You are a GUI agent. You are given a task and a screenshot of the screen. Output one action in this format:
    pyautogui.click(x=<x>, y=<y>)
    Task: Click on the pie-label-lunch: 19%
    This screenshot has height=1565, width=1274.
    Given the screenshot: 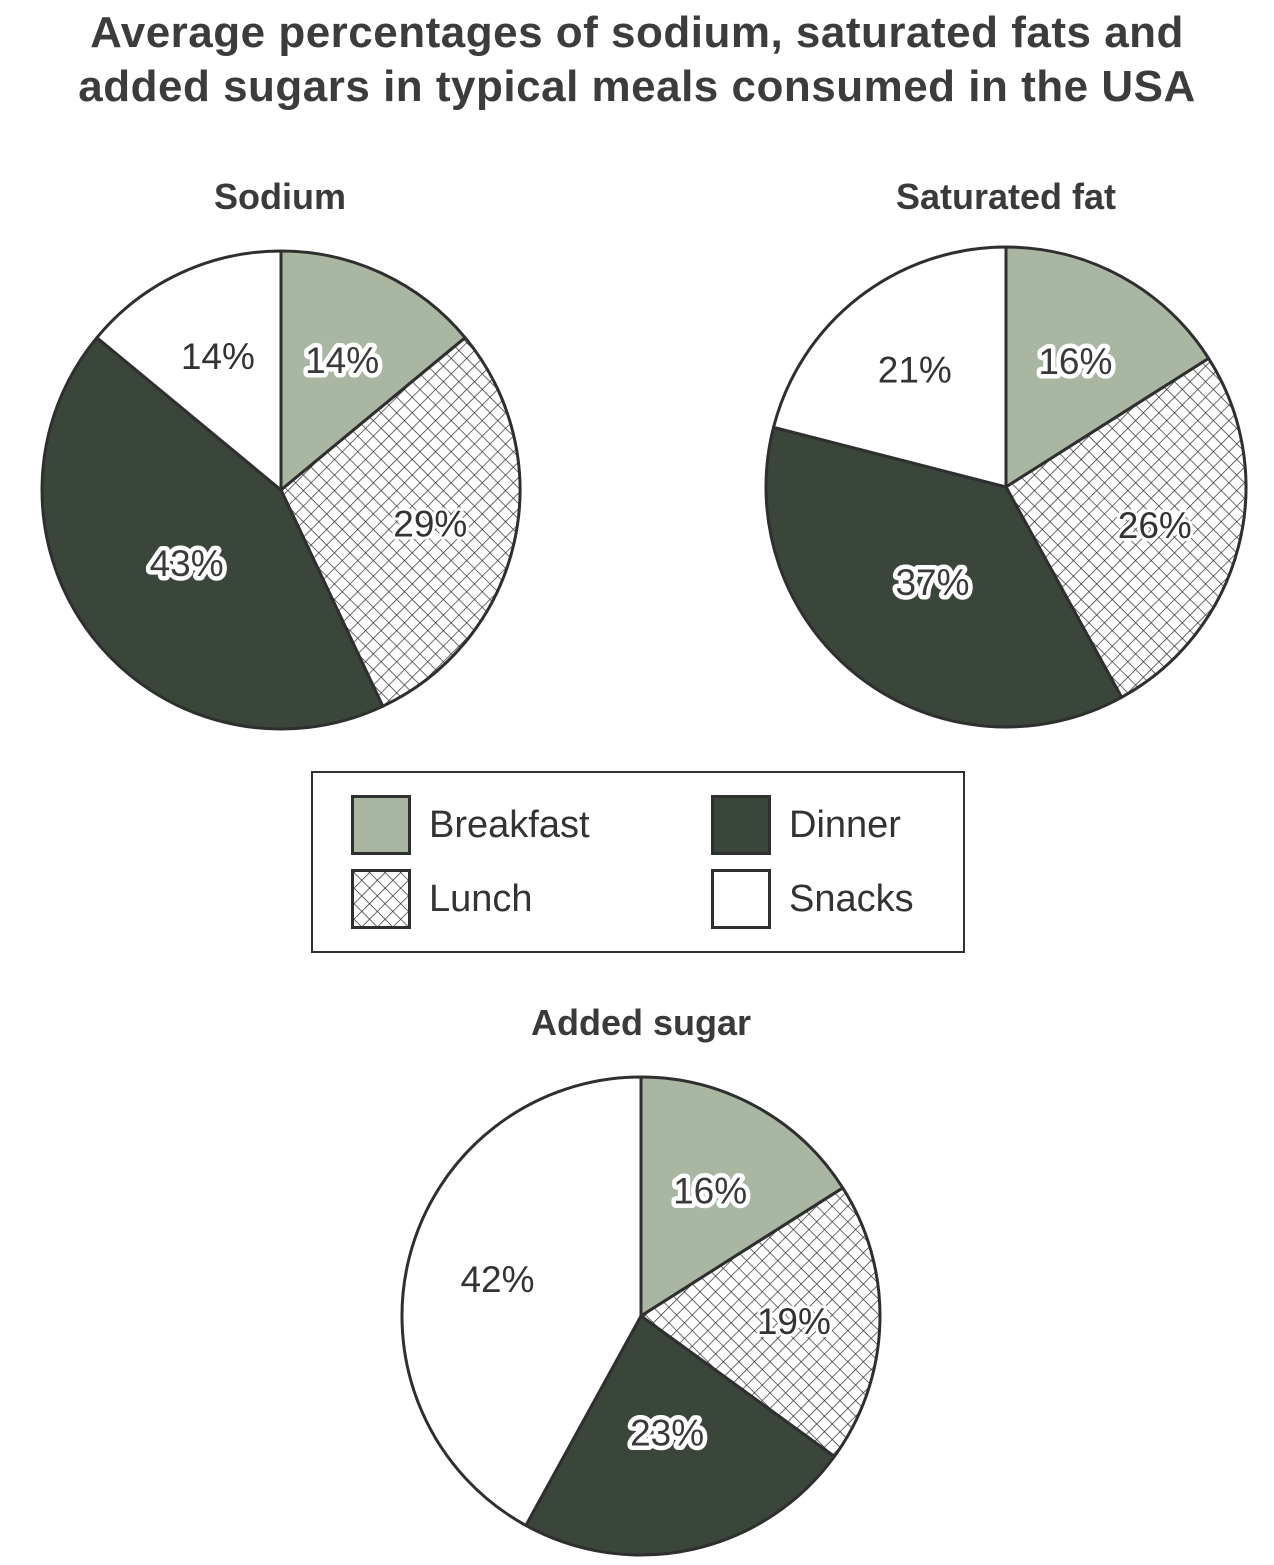 What is the action you would take?
    pyautogui.click(x=794, y=1321)
    